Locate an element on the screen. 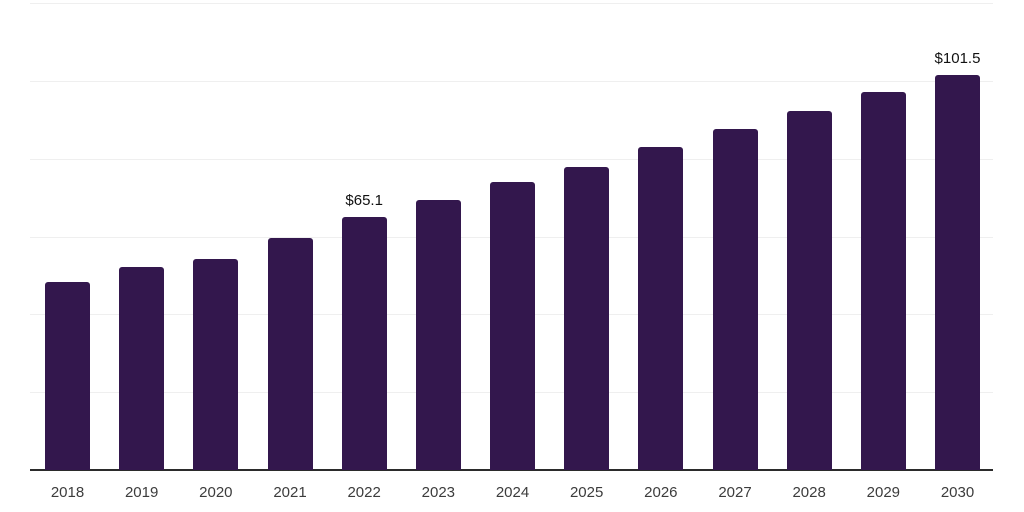 The image size is (1024, 512). x-tick-label-2026: 2026 is located at coordinates (661, 492).